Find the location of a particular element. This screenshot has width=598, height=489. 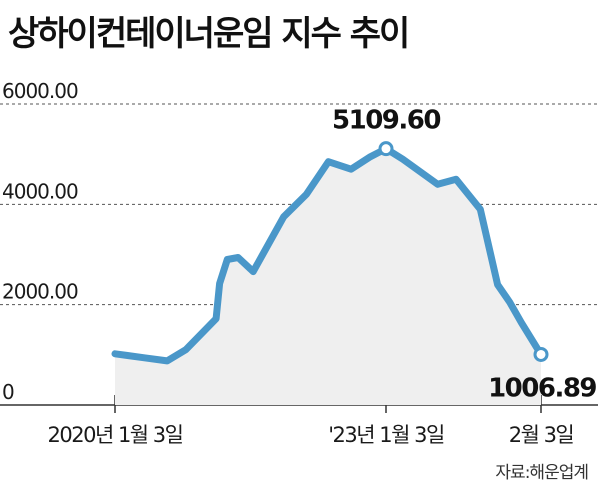

x-tick-label: '23년 1월 3일 is located at coordinates (386, 435).